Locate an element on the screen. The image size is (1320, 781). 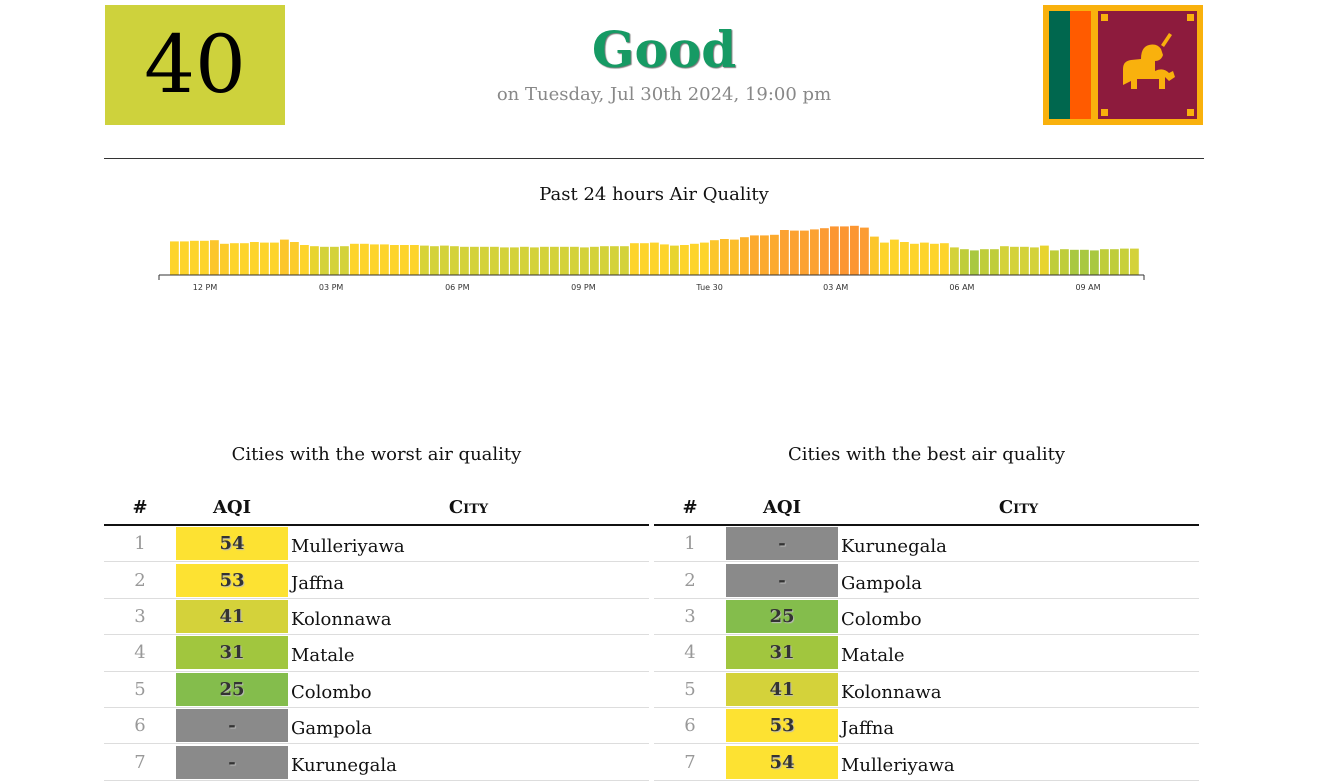
table-row: 5 25 Colombo is located at coordinates (376, 690).